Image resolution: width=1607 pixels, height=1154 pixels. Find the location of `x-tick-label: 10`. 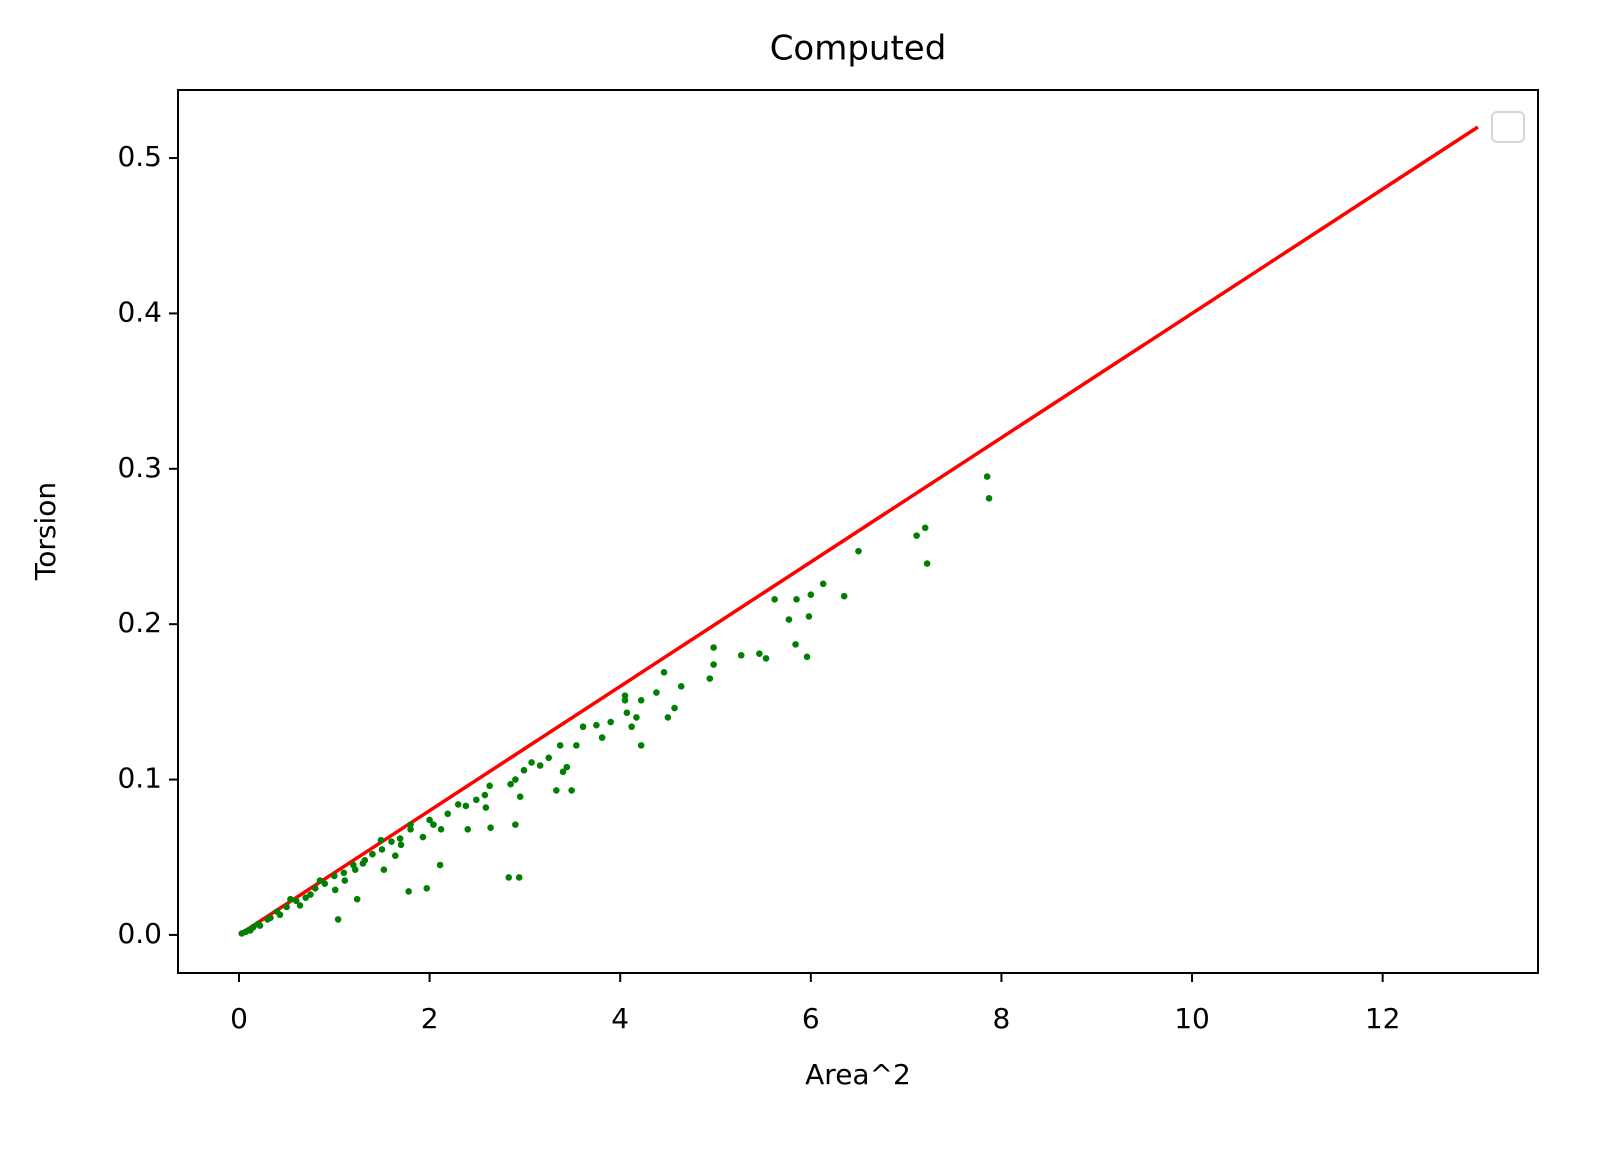

x-tick-label: 10 is located at coordinates (1192, 1018).